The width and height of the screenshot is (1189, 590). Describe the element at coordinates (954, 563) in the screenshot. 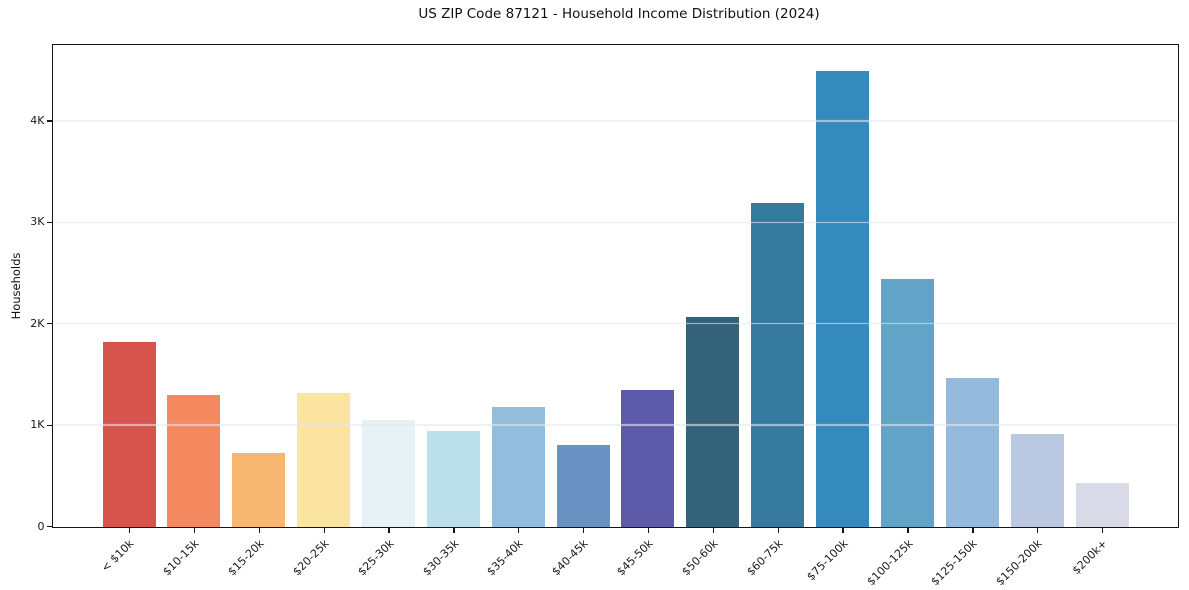

I see `x-tick-label: $125-150k` at that location.